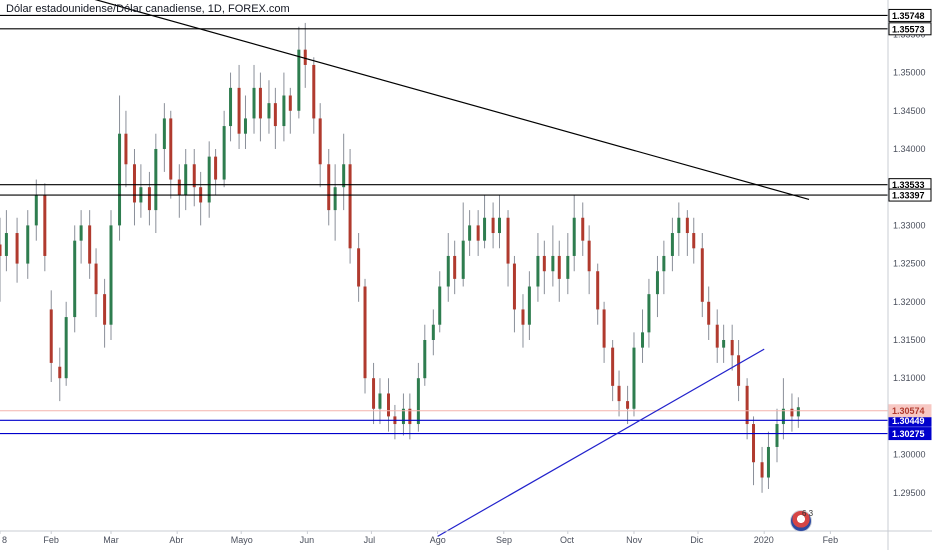 This screenshot has height=550, width=932. What do you see at coordinates (307, 540) in the screenshot?
I see `x-tick-label: Jun` at bounding box center [307, 540].